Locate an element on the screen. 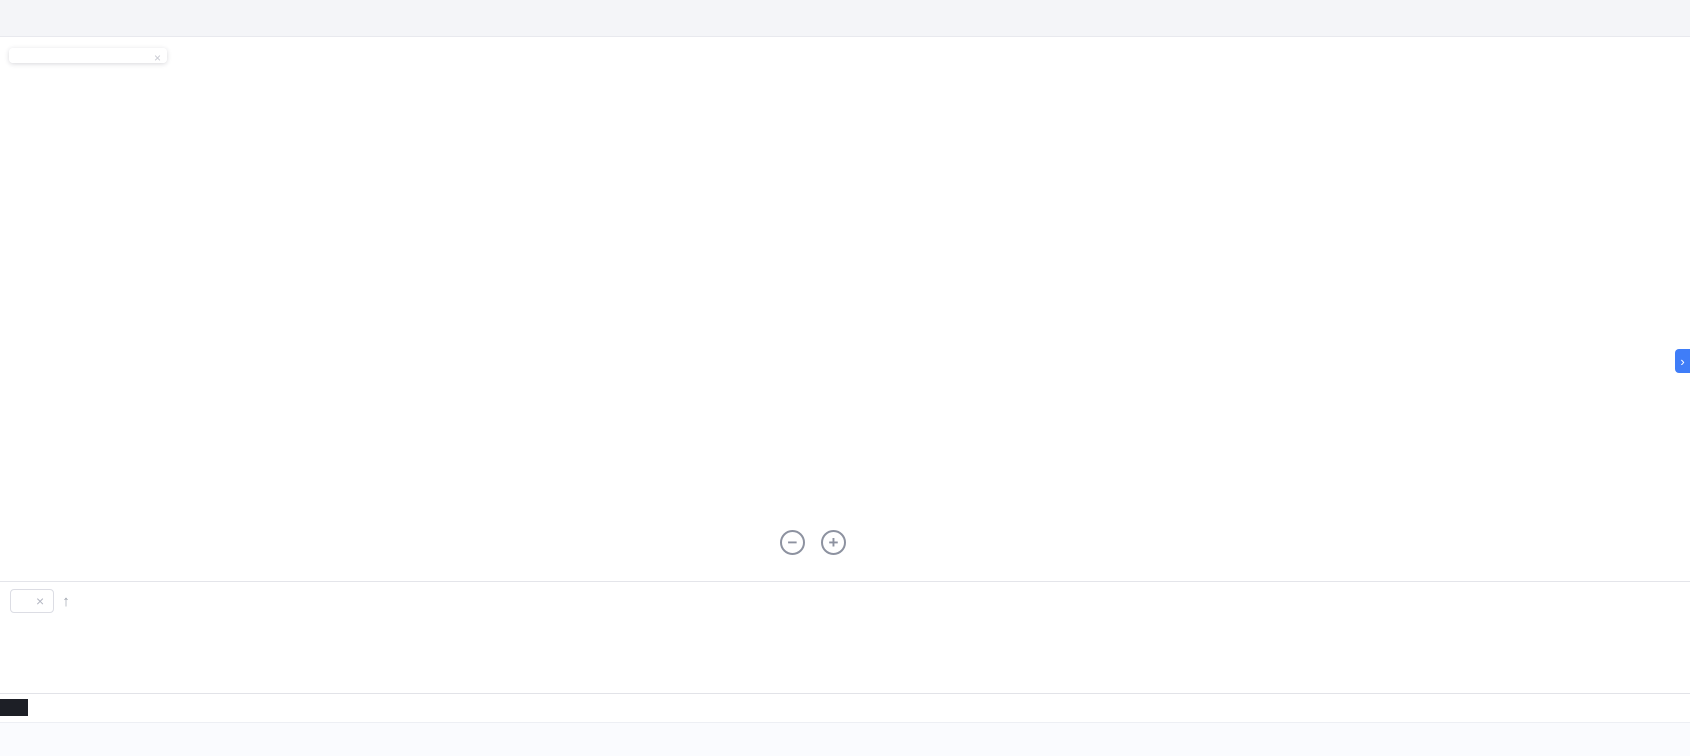  tabs-container is located at coordinates (845, 2).